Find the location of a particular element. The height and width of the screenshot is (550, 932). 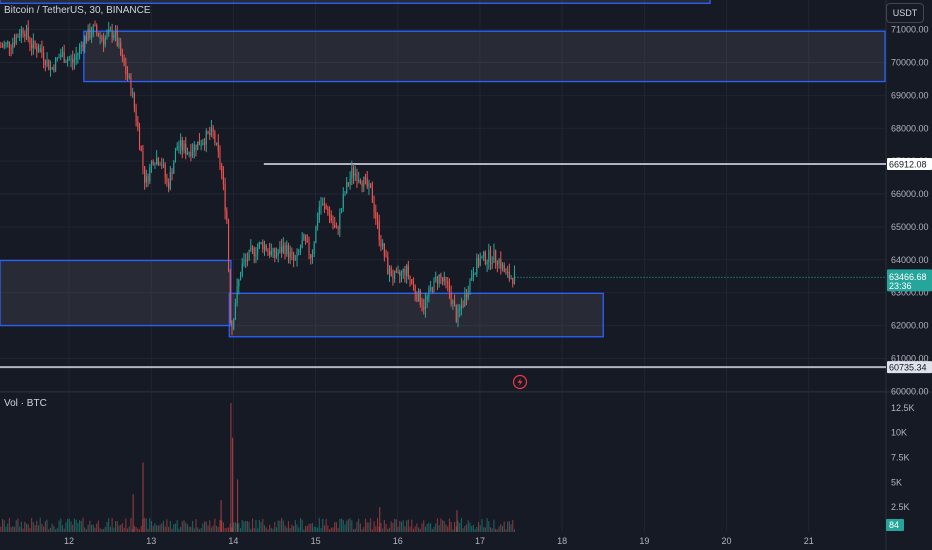

price-tick-label: 64000.00 is located at coordinates (910, 260).